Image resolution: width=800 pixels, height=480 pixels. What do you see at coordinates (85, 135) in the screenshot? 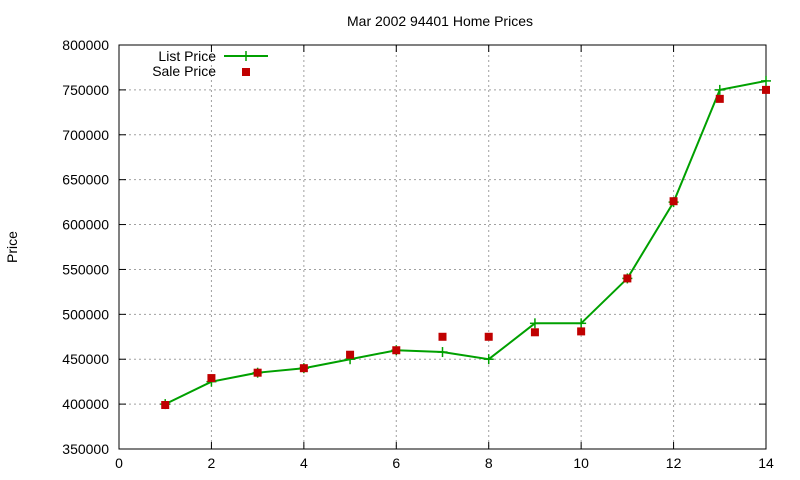
I see `y-tick-label: 700000` at bounding box center [85, 135].